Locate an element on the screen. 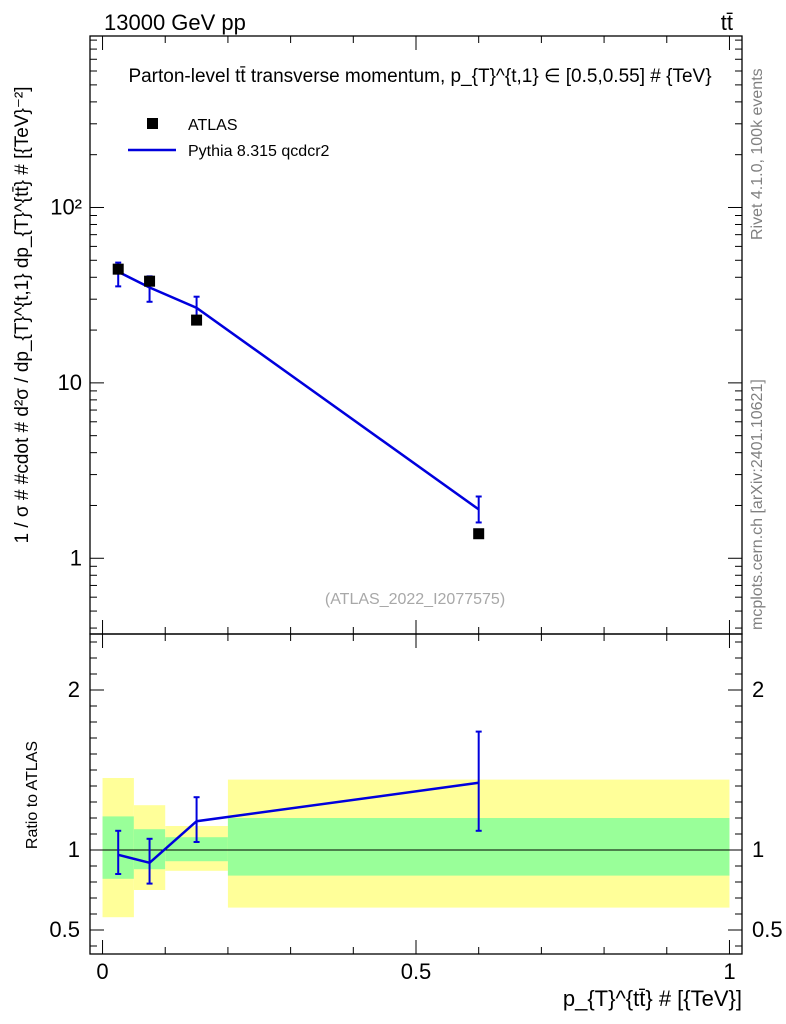 This screenshot has width=786, height=1024. watermark-label: (ATLAS_2022_I2077575) is located at coordinates (415, 599).